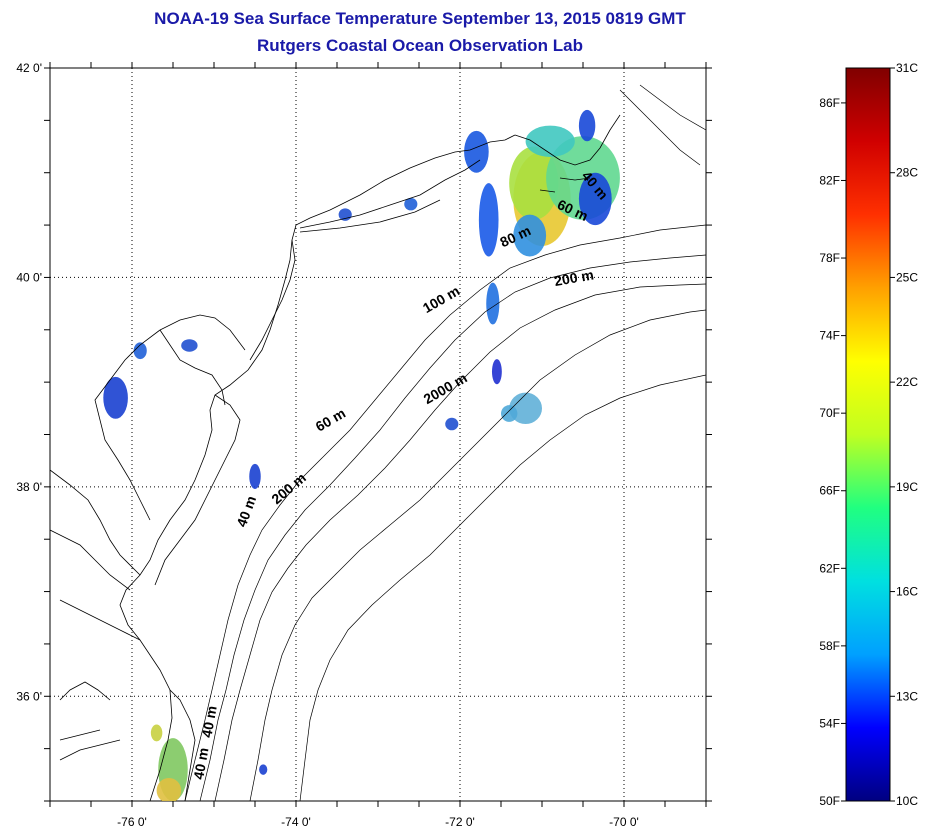 The height and width of the screenshot is (832, 928). I want to click on colorbar-f-label: 78F, so click(829, 258).